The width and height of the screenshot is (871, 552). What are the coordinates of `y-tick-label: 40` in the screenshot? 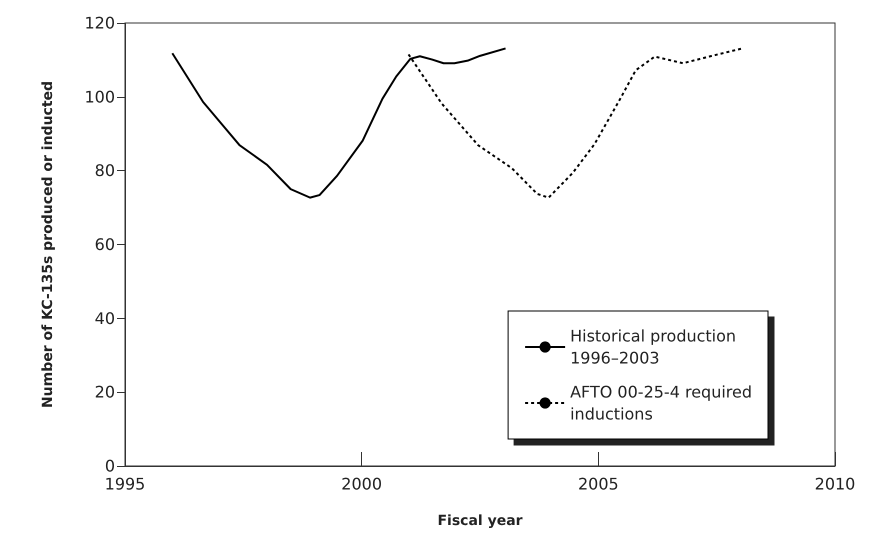 It's located at (104, 318).